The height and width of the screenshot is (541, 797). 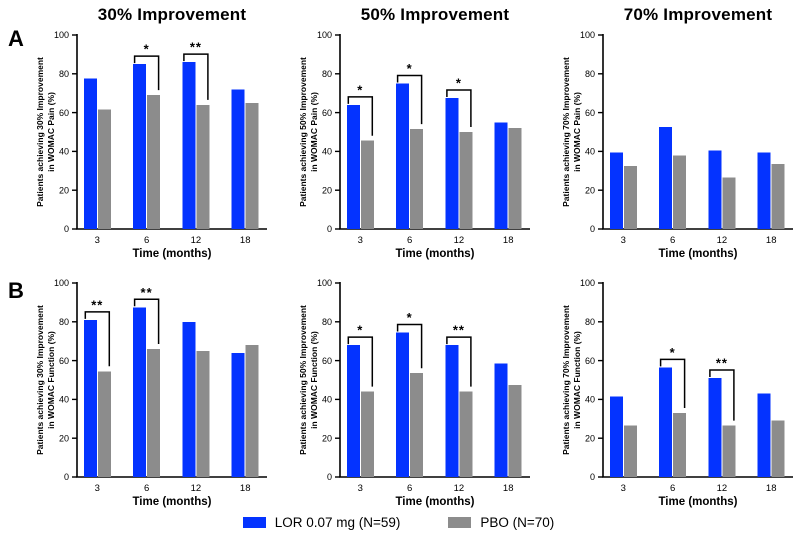 I want to click on column-title-30pct: 30% Improvement, so click(x=172, y=14).